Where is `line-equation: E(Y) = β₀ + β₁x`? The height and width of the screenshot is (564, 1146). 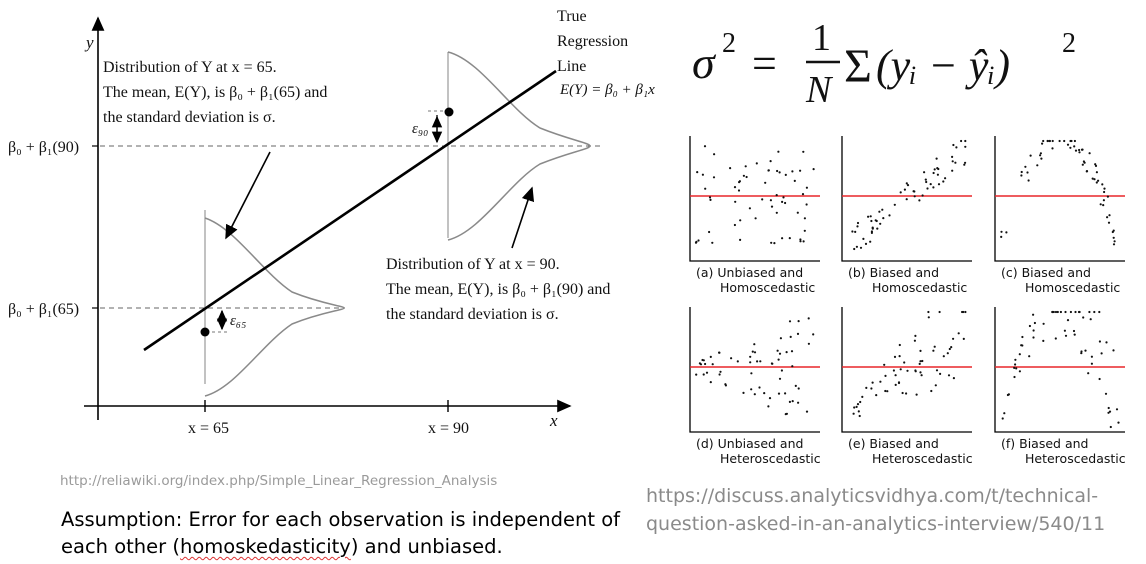
line-equation: E(Y) = β₀ + β₁x is located at coordinates (607, 90).